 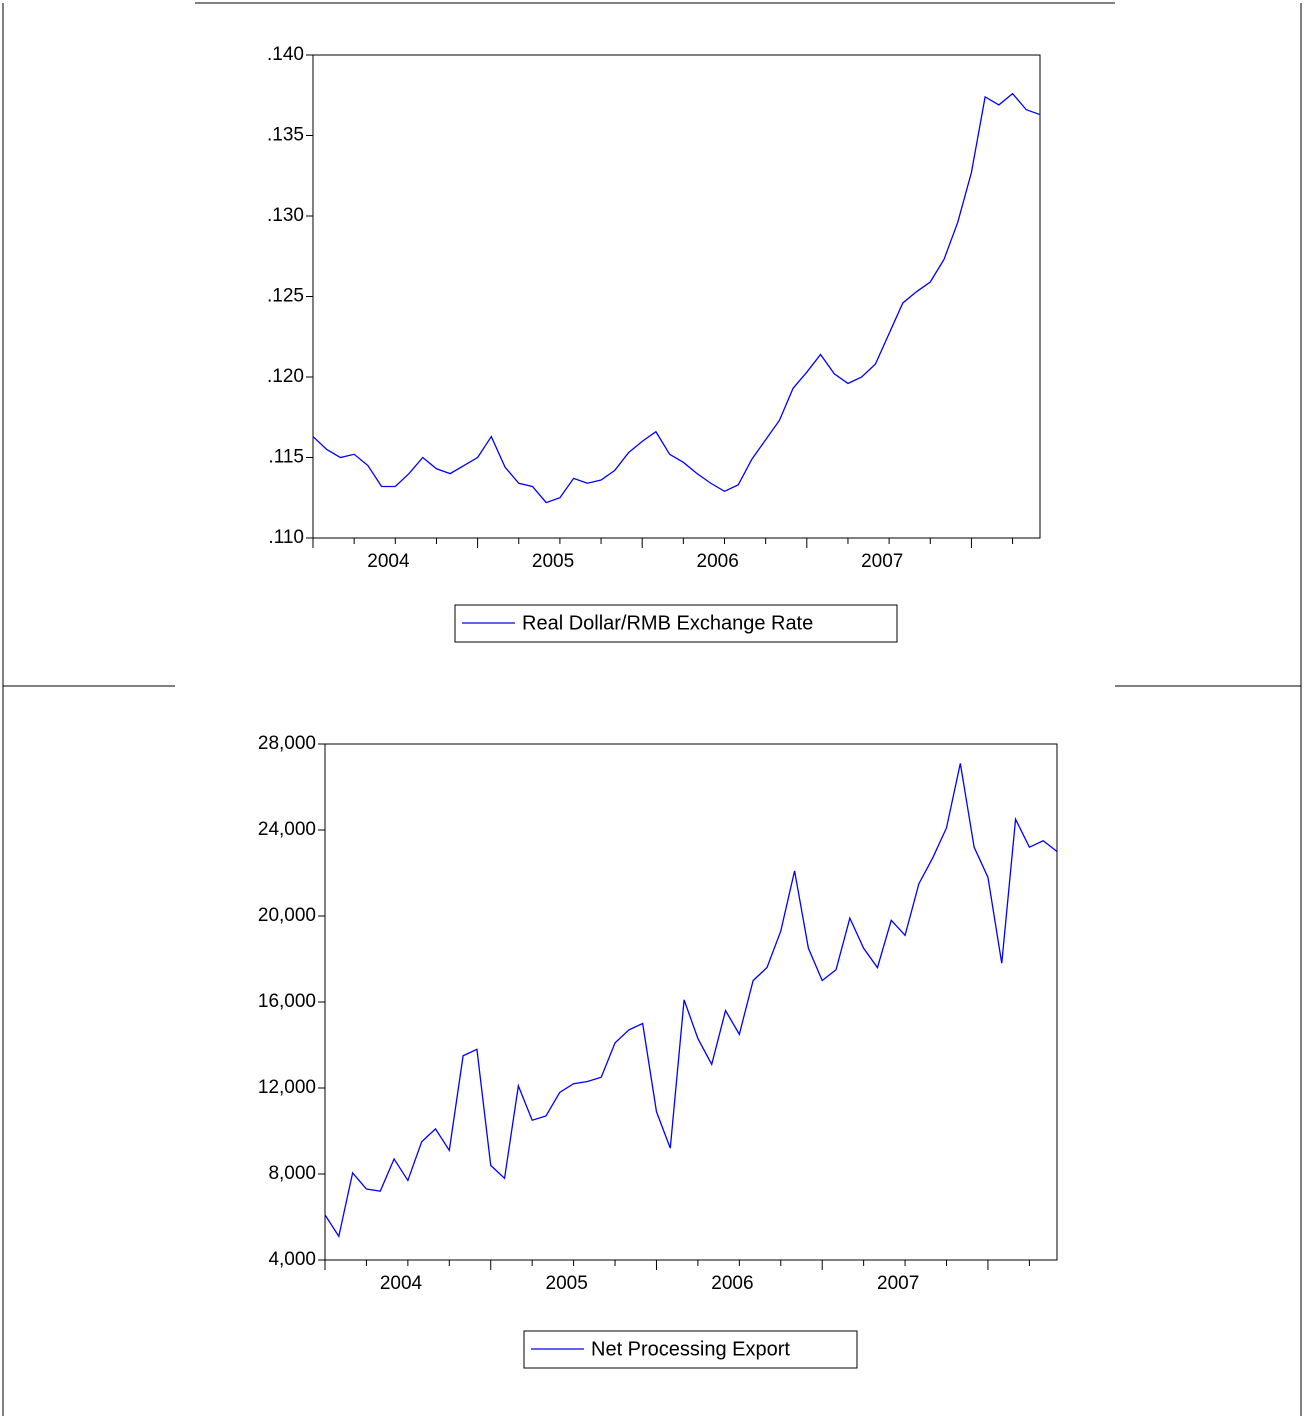 What do you see at coordinates (287, 829) in the screenshot?
I see `y-tick-label: 24,000` at bounding box center [287, 829].